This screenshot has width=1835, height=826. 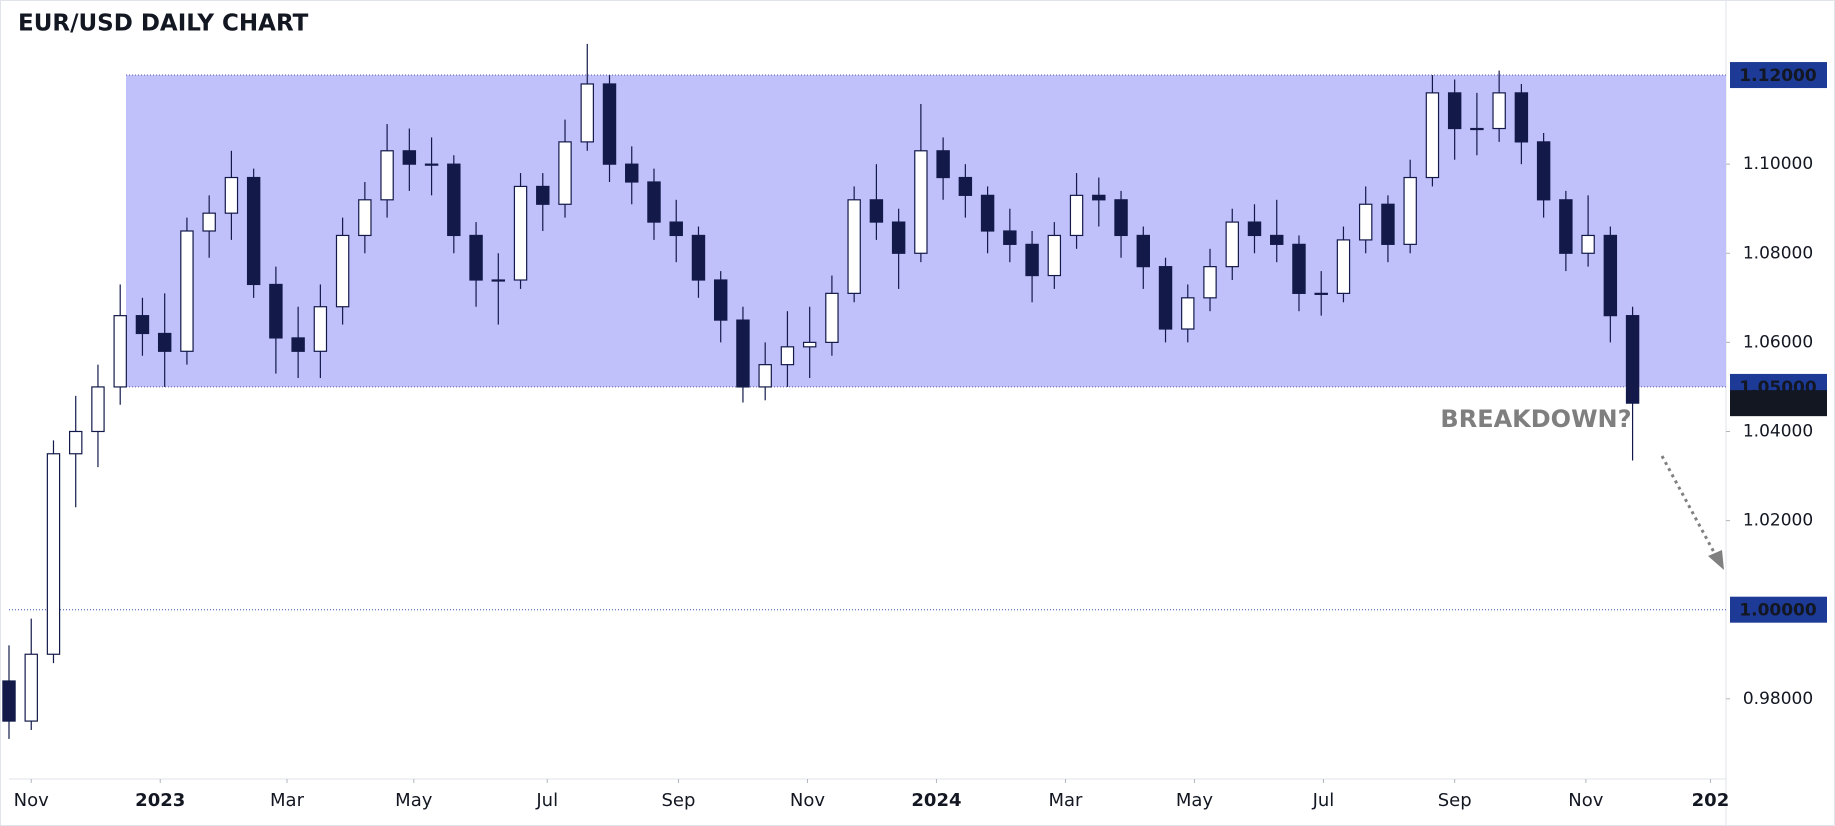 I want to click on x-tick-label: 2024, so click(x=936, y=800).